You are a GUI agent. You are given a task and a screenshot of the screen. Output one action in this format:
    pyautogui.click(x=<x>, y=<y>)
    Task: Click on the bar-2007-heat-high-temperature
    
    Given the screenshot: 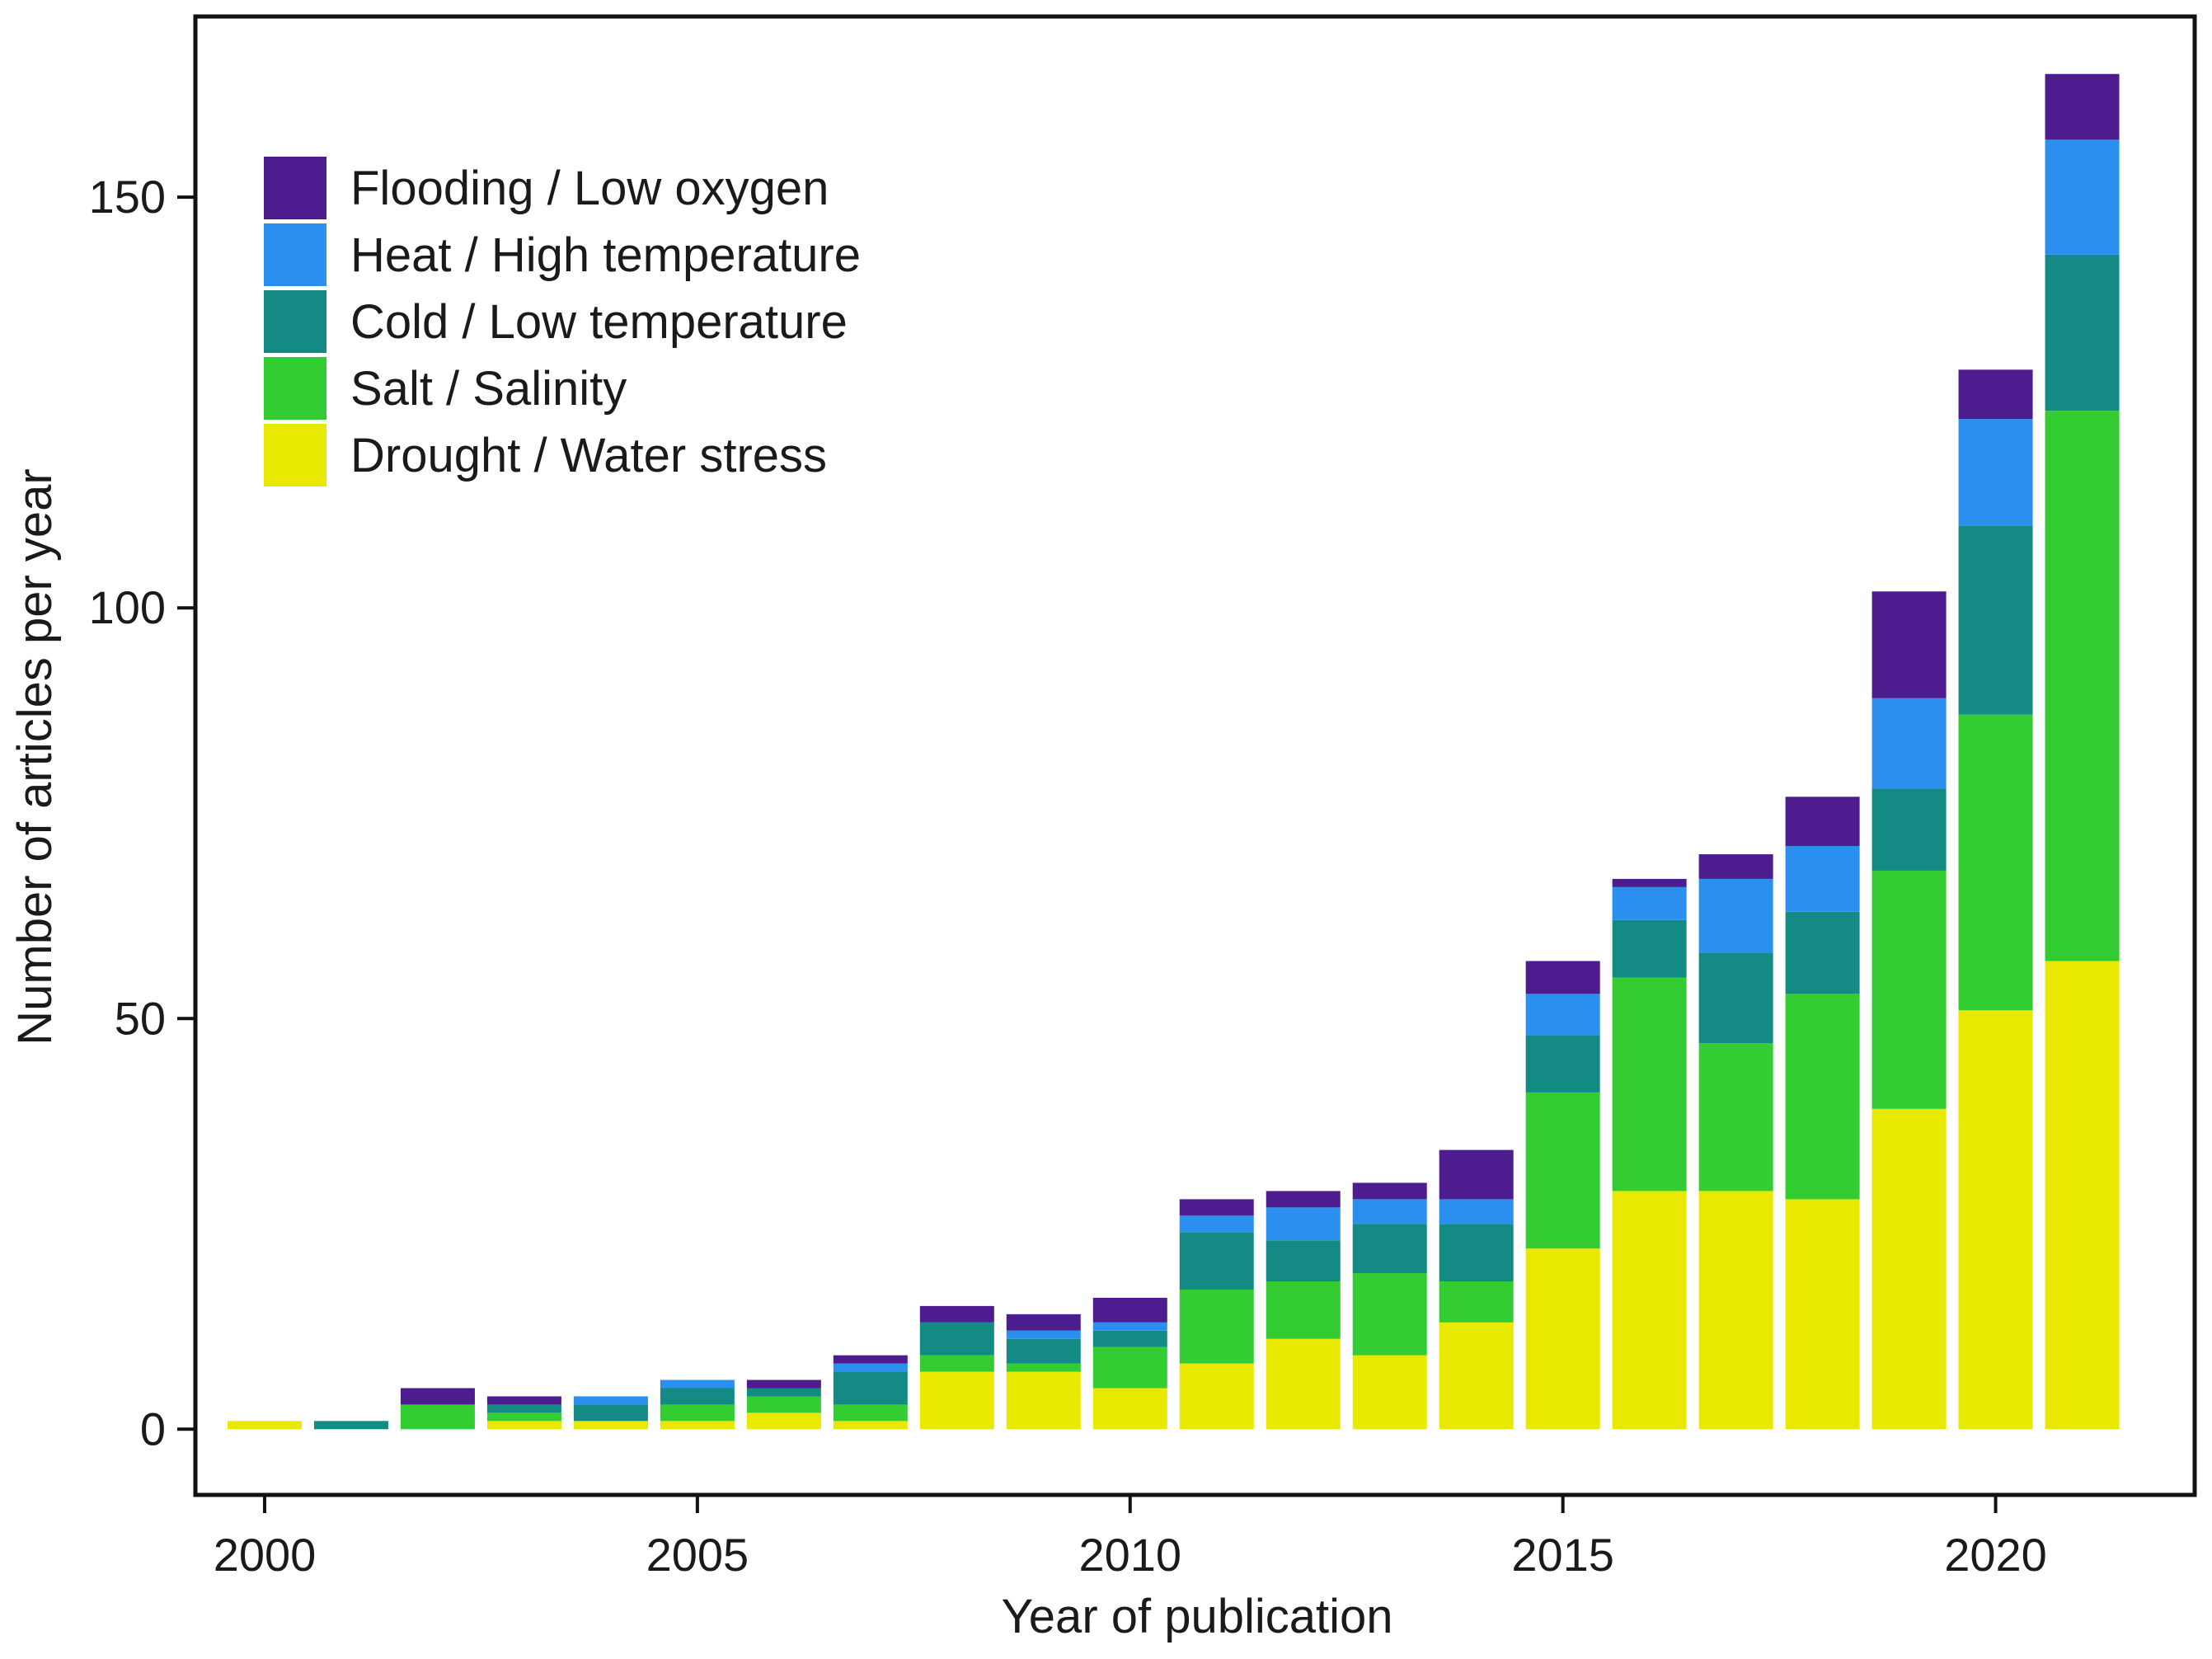 What is the action you would take?
    pyautogui.click(x=871, y=1367)
    